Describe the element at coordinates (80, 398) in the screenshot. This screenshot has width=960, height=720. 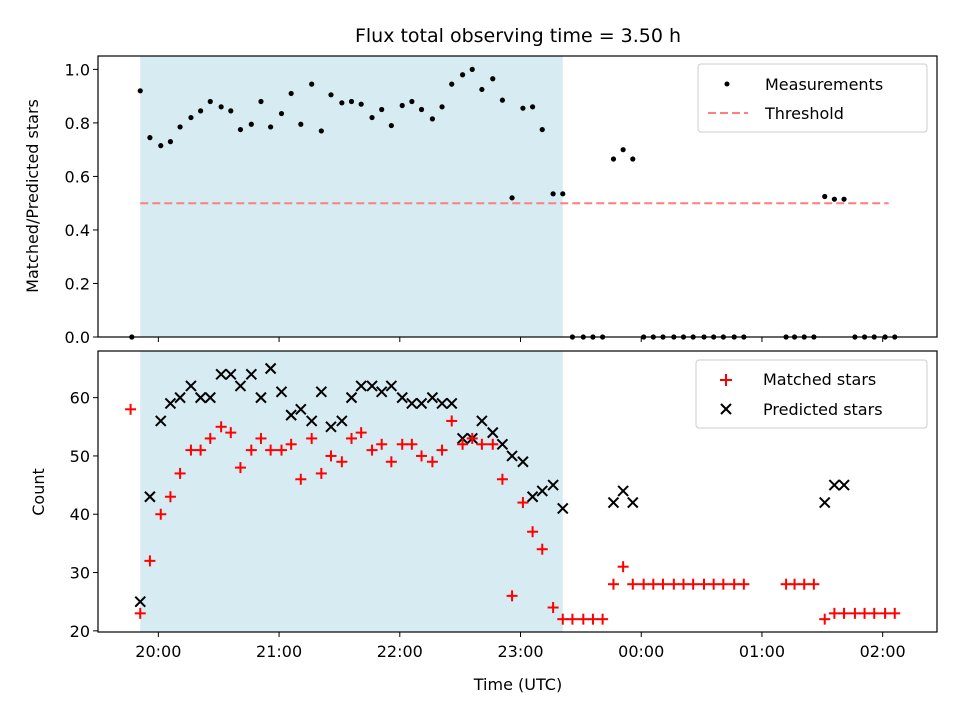
I see `y-tick-label: 60` at that location.